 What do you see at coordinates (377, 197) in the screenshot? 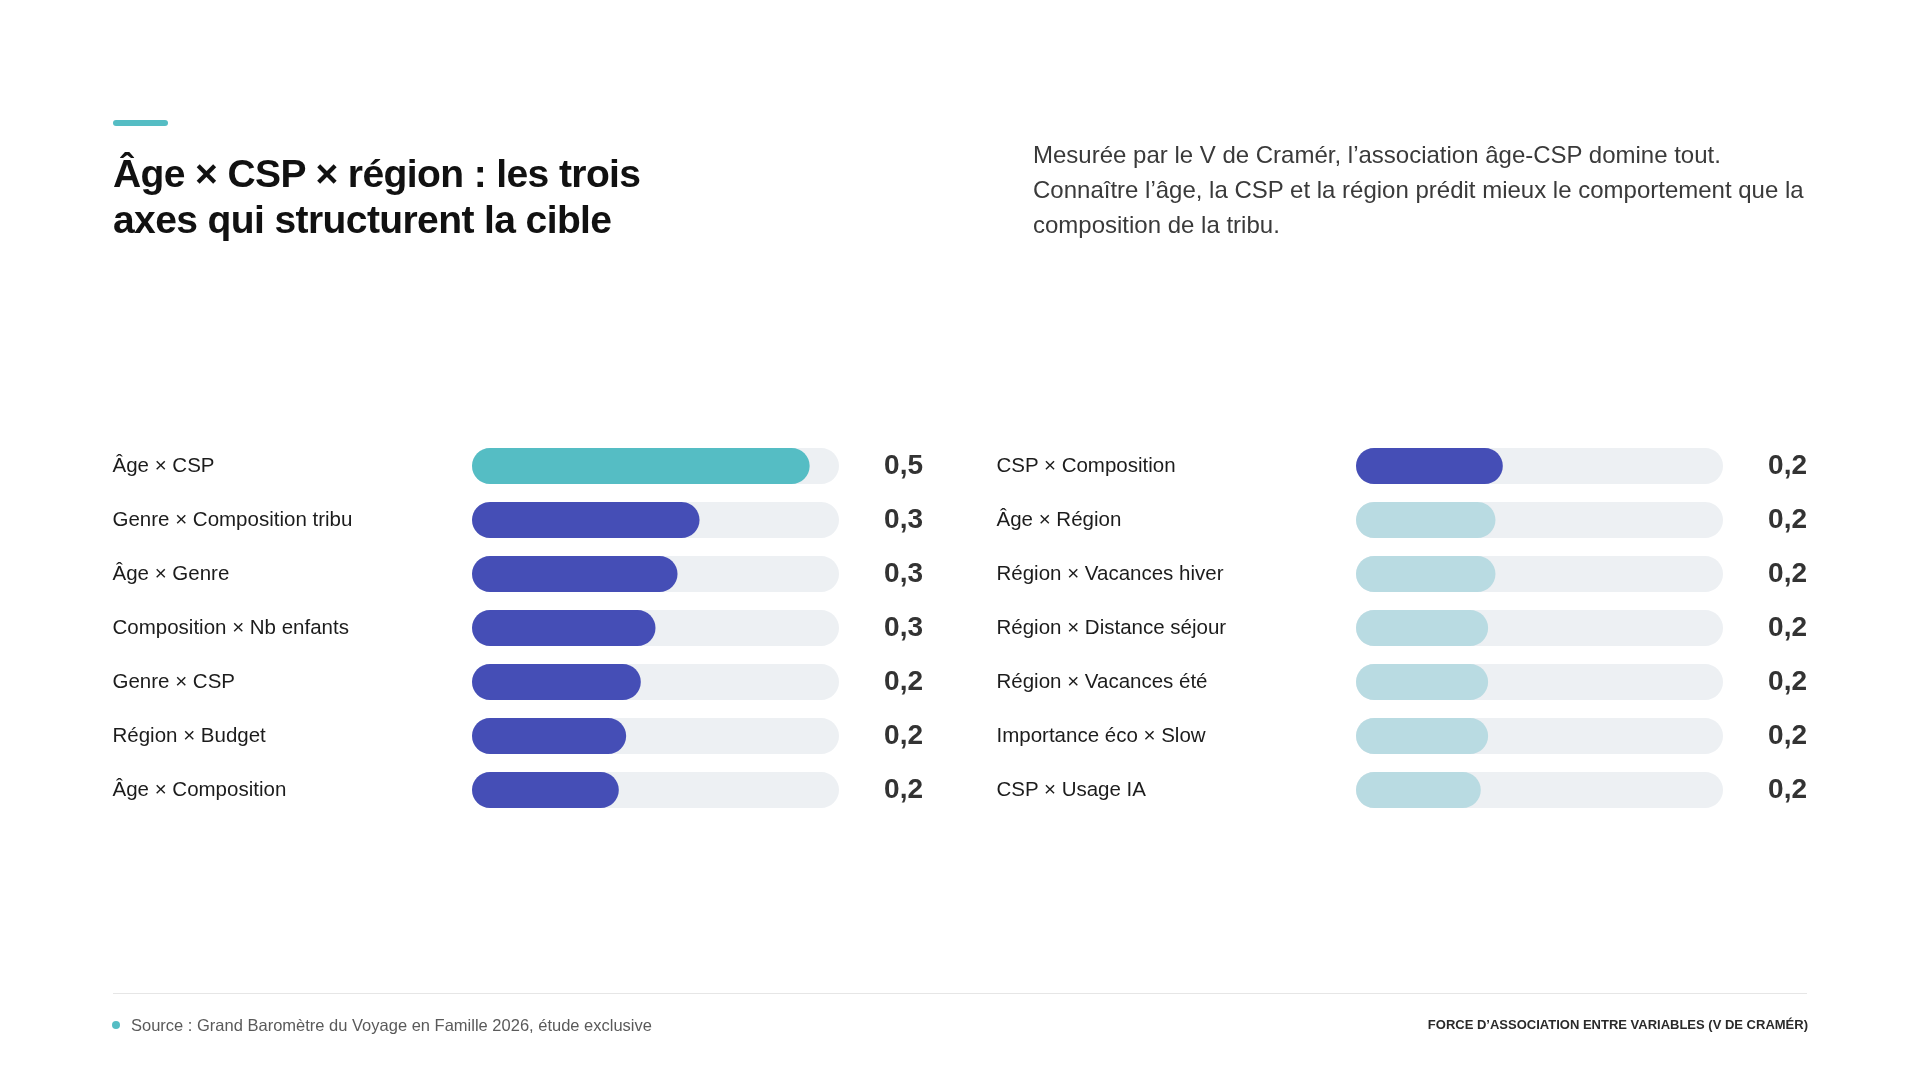
I see `chart-title: Âge × CSP × région : les trois axes qui structurent la cible` at bounding box center [377, 197].